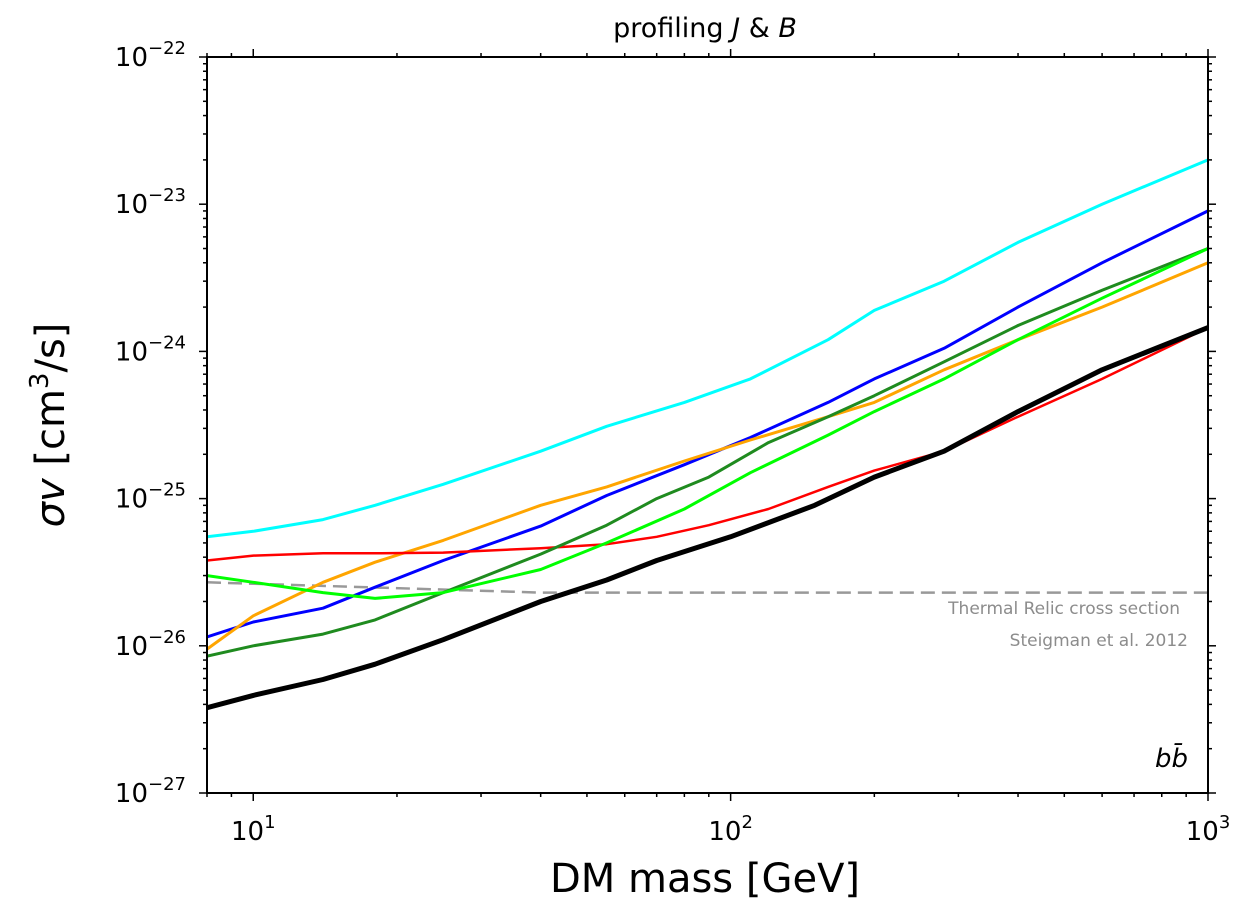 The height and width of the screenshot is (902, 1257). I want to click on y-tick-label: 10−27, so click(150, 791).